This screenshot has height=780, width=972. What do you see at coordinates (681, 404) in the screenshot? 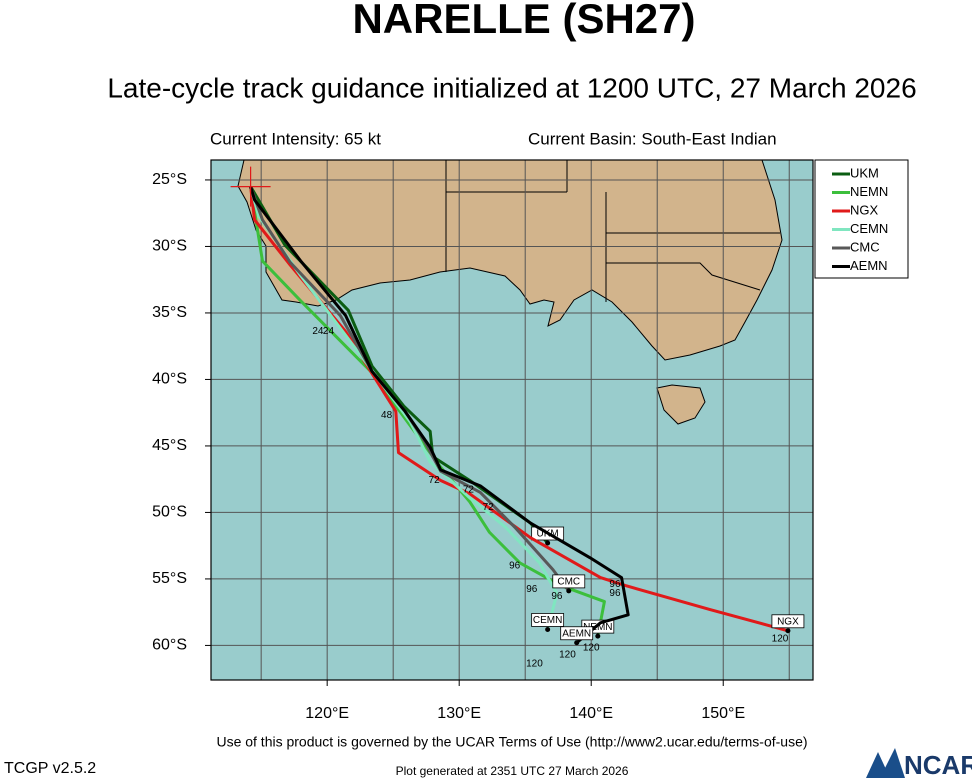
I see `tasmania` at bounding box center [681, 404].